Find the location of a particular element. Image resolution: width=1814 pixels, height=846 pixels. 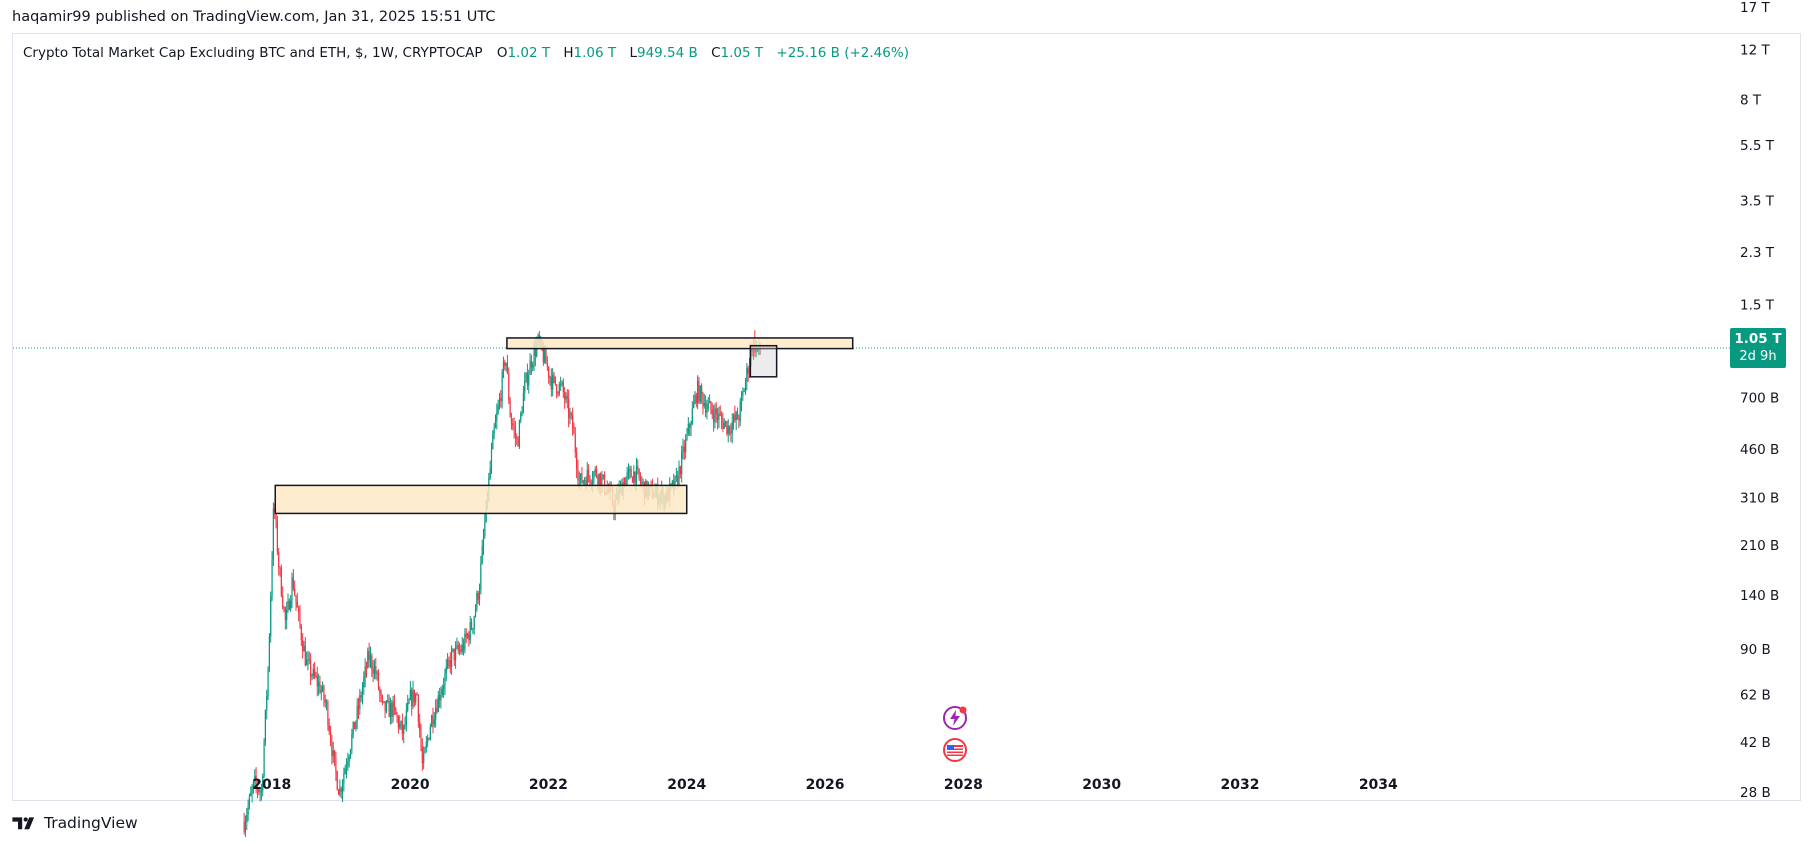

last-price-badge: 1.05 T 2d 9h is located at coordinates (1758, 348).